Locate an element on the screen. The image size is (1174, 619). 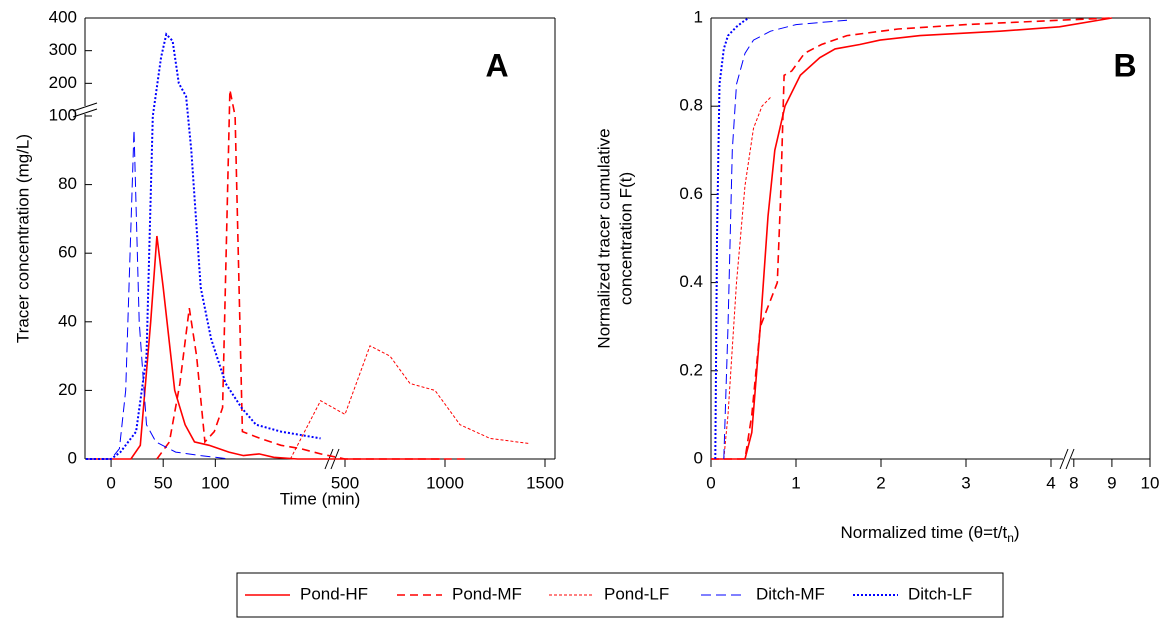
y-tick-label: 300 is located at coordinates (63, 49).